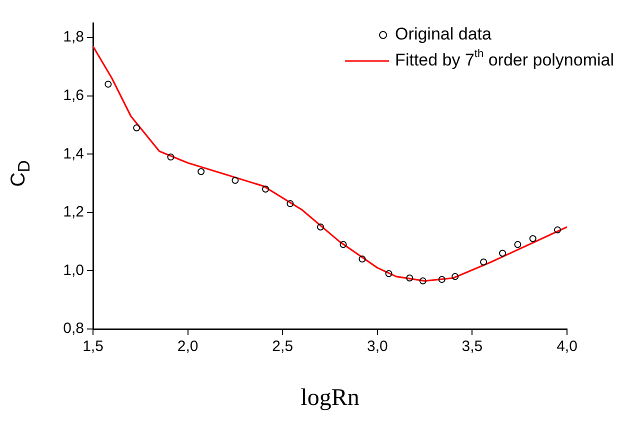 The image size is (626, 426). I want to click on x-tick-label: 2,0, so click(187, 347).